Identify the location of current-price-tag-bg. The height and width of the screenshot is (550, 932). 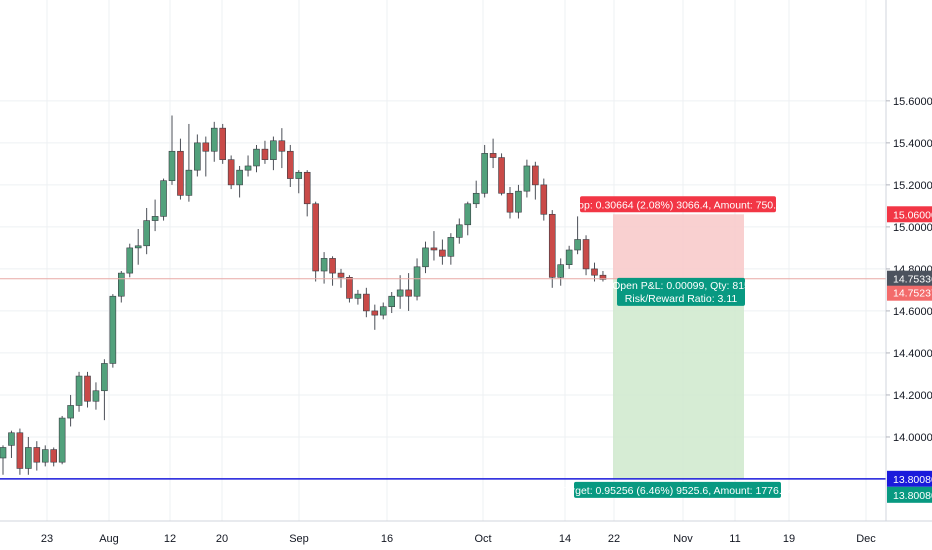
(909, 278).